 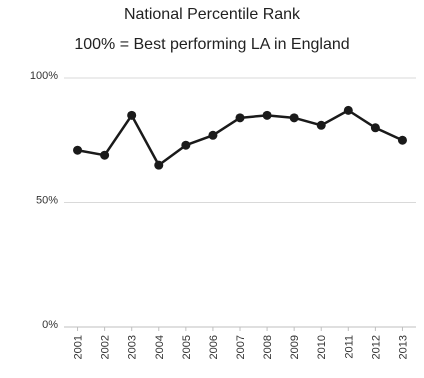 I want to click on x-tick-label: 2012, so click(x=376, y=347).